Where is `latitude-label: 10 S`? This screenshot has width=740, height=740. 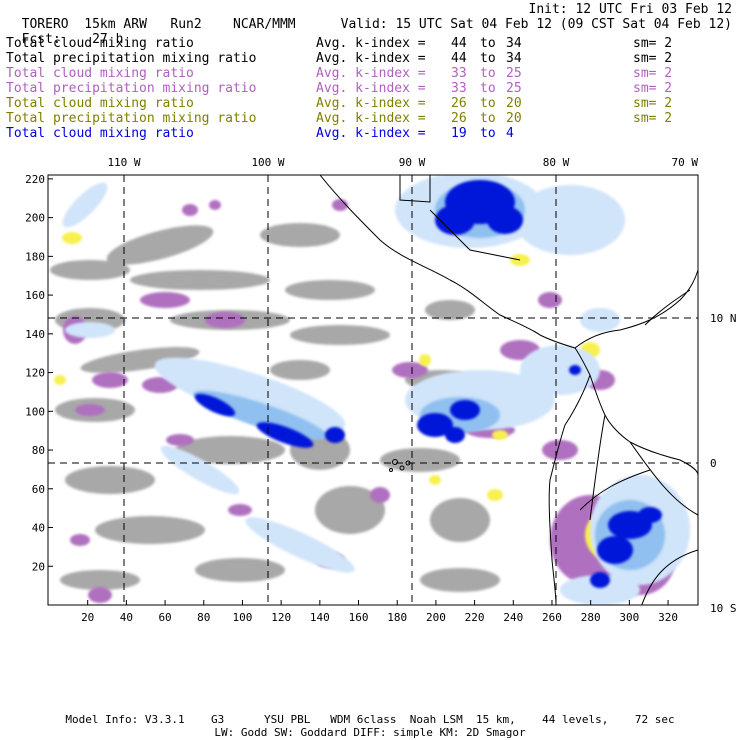
latitude-label: 10 S is located at coordinates (723, 608).